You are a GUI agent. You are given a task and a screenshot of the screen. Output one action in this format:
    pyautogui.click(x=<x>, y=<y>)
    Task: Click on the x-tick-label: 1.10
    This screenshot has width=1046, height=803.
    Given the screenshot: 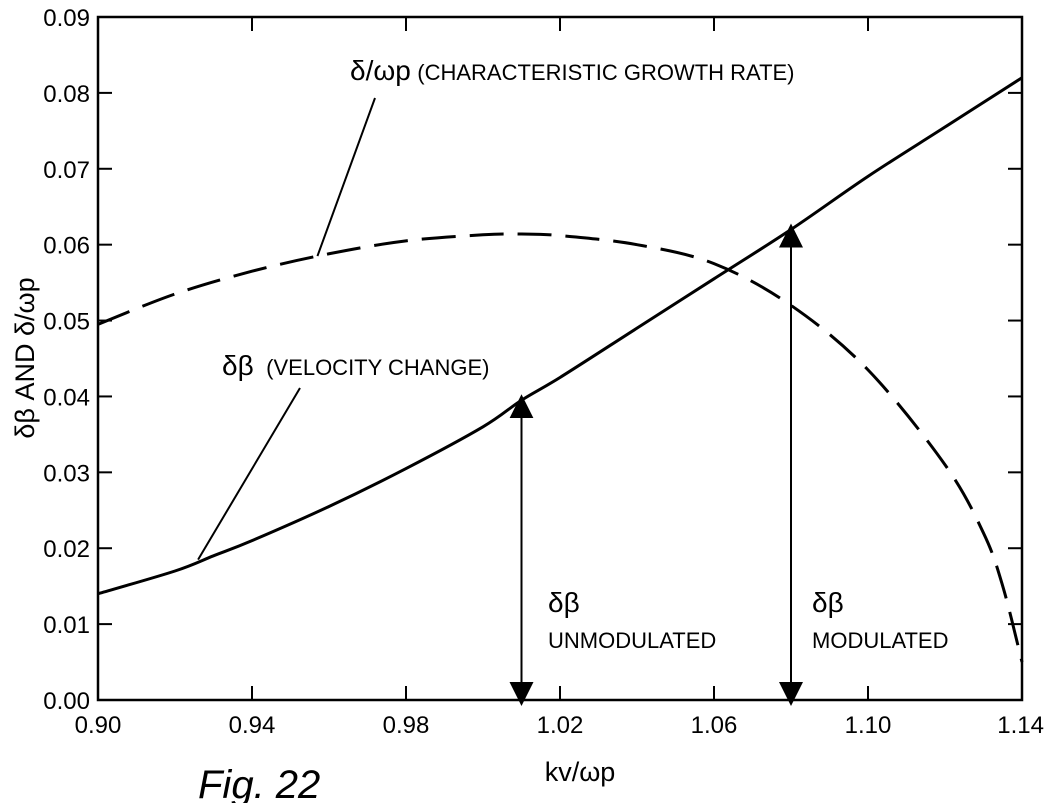 What is the action you would take?
    pyautogui.click(x=868, y=725)
    